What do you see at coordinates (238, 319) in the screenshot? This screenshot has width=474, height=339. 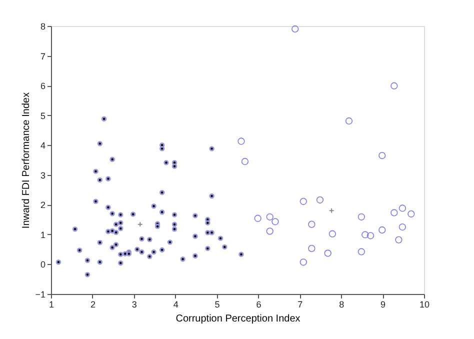 I see `x-axis-title: Corruption Perception Index` at bounding box center [238, 319].